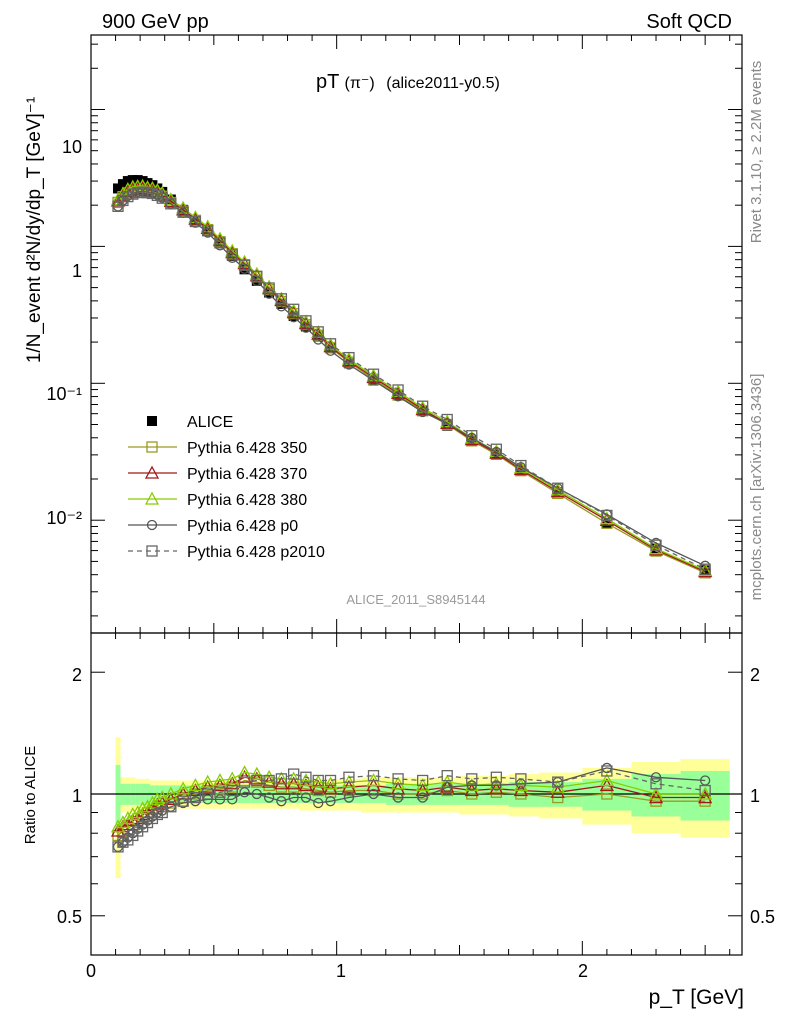 This screenshot has height=1024, width=786. I want to click on legend-label-5: Pythia 6.428 p2010, so click(256, 552).